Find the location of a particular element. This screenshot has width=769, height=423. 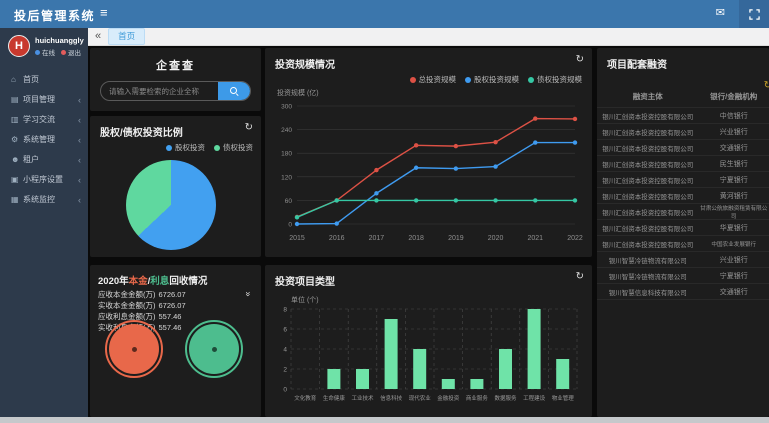

svg-text: 2017 is located at coordinates (377, 238).